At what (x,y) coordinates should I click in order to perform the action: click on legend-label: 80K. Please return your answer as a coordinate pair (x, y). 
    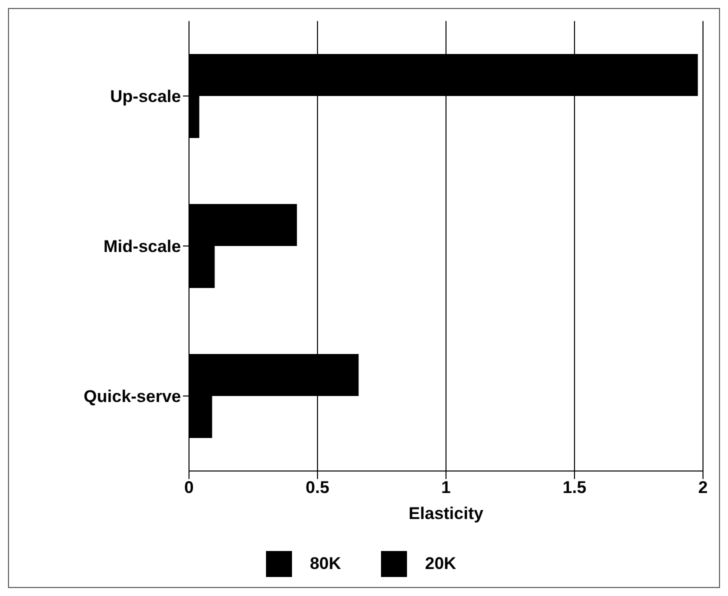
    Looking at the image, I should click on (325, 564).